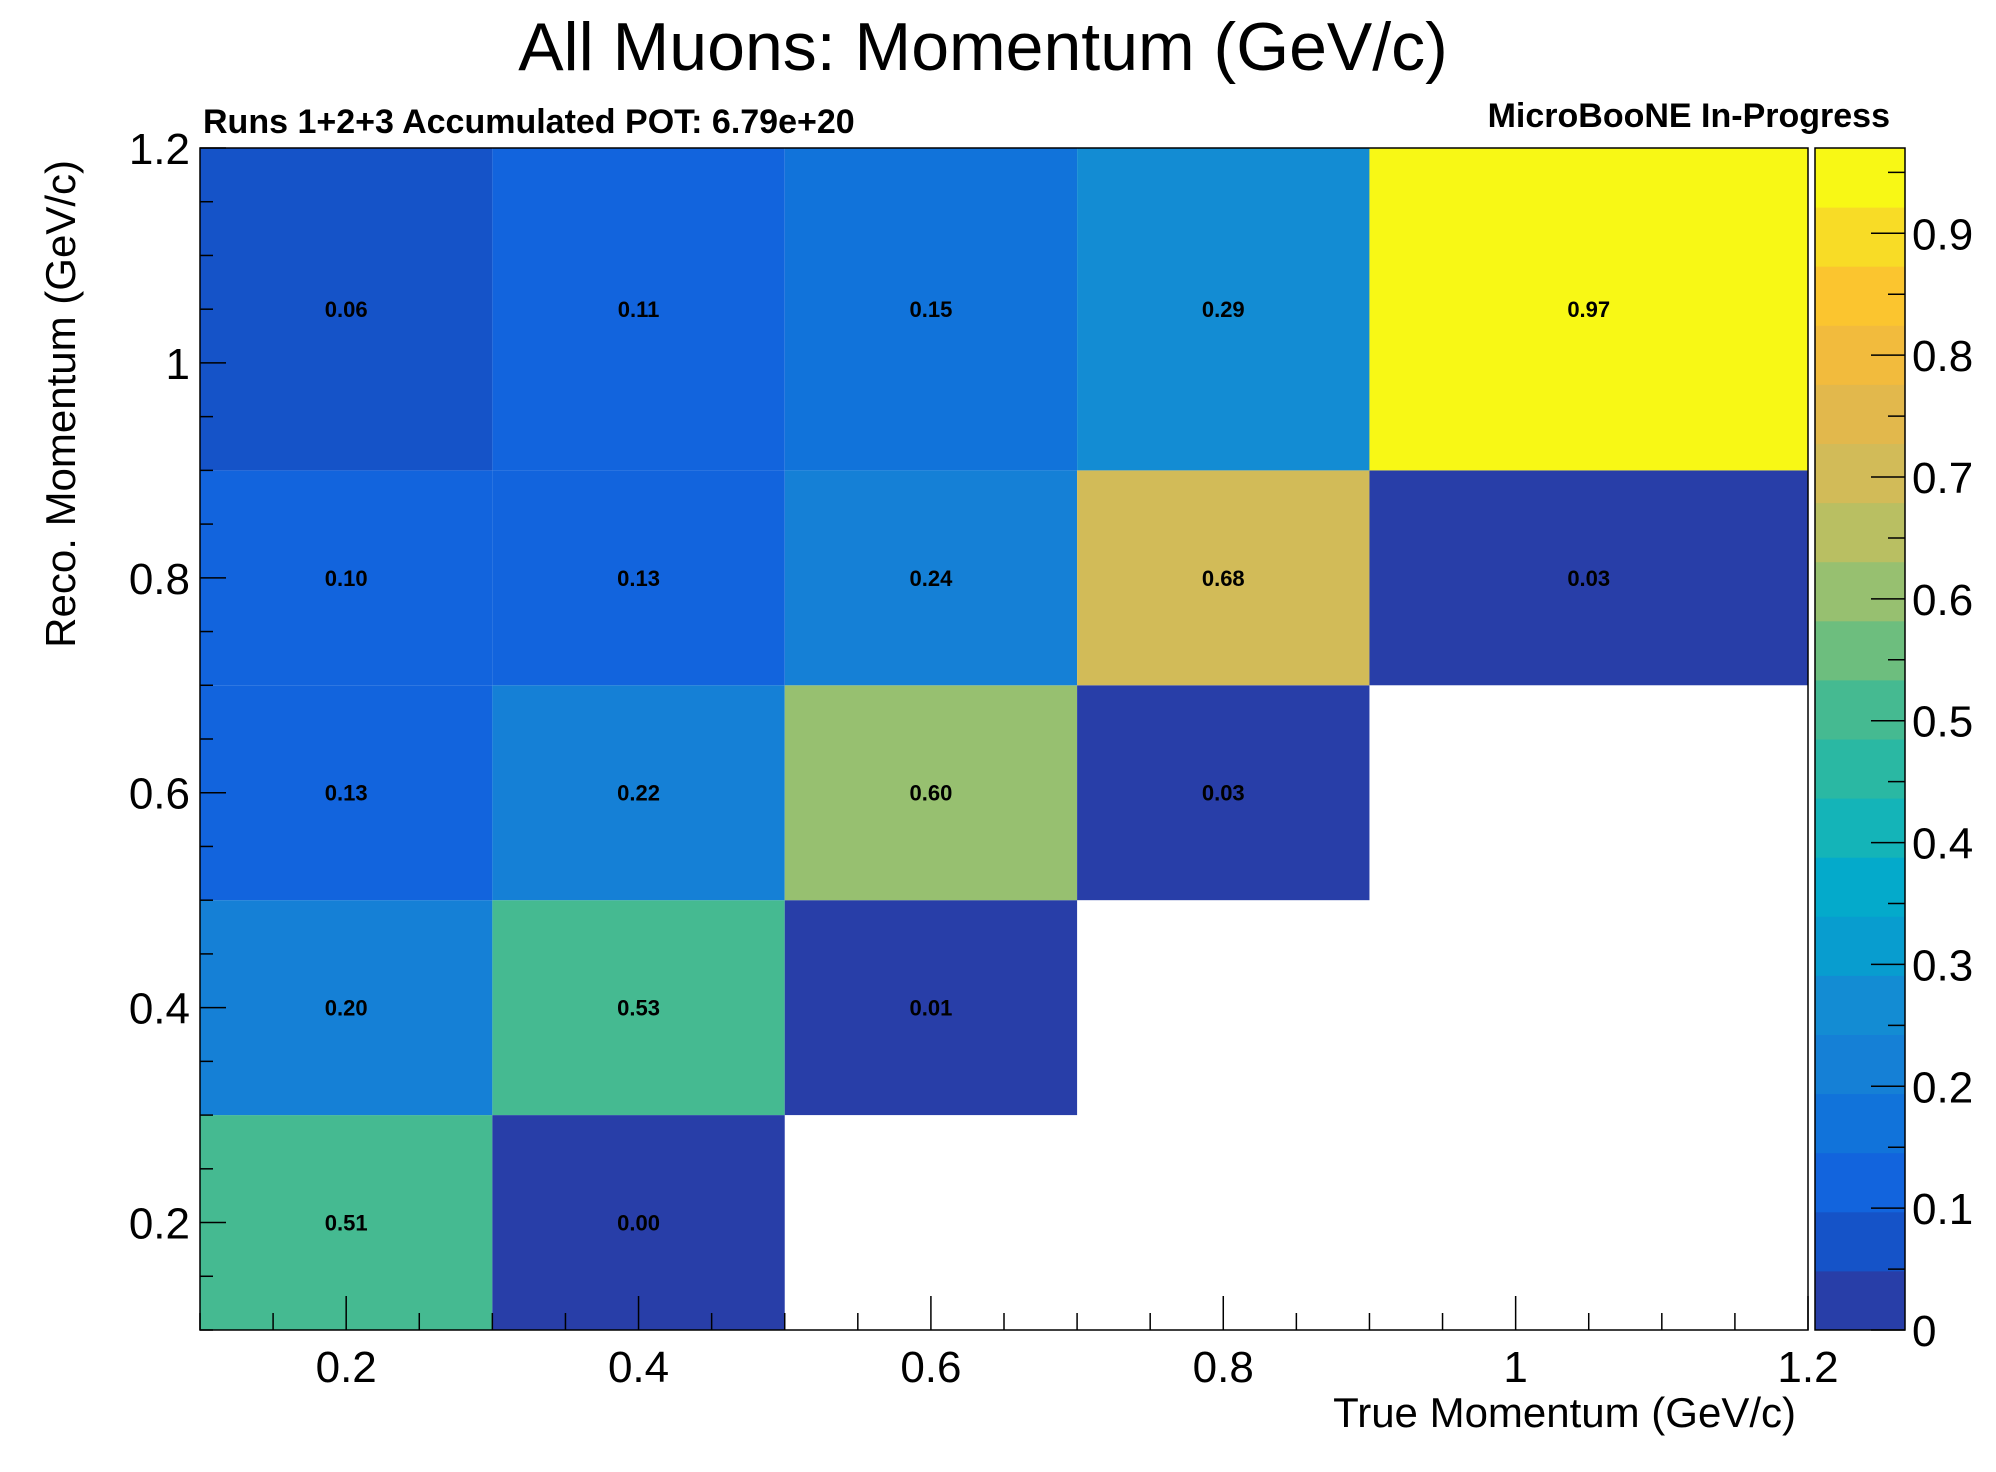  Describe the element at coordinates (1942, 844) in the screenshot. I see `z-tick-label: 0.4` at that location.